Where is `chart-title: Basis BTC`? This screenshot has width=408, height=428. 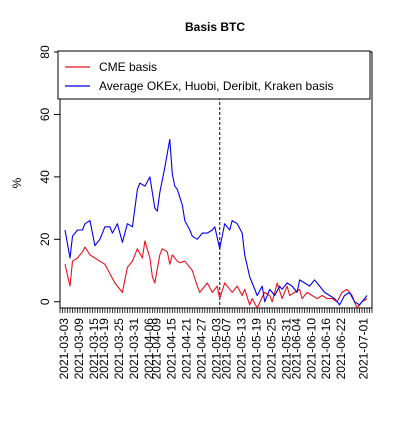 chart-title: Basis BTC is located at coordinates (215, 27).